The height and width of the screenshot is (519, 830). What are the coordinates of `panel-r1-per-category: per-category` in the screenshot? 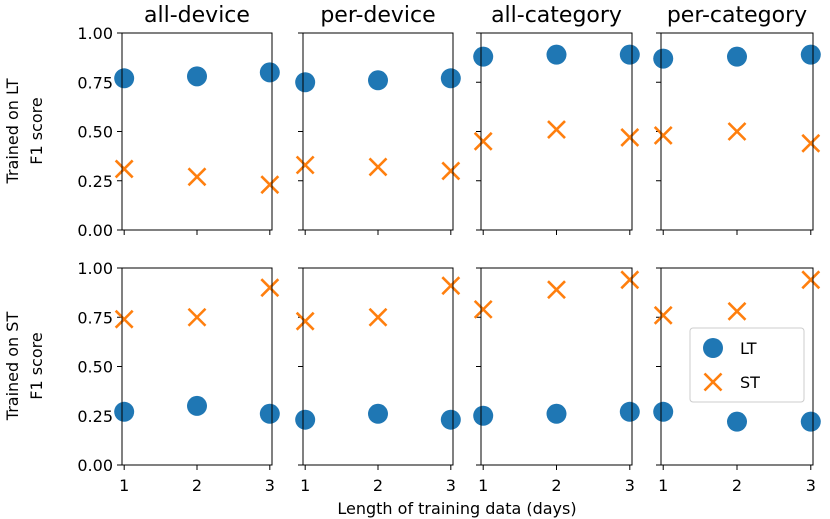 It's located at (737, 119).